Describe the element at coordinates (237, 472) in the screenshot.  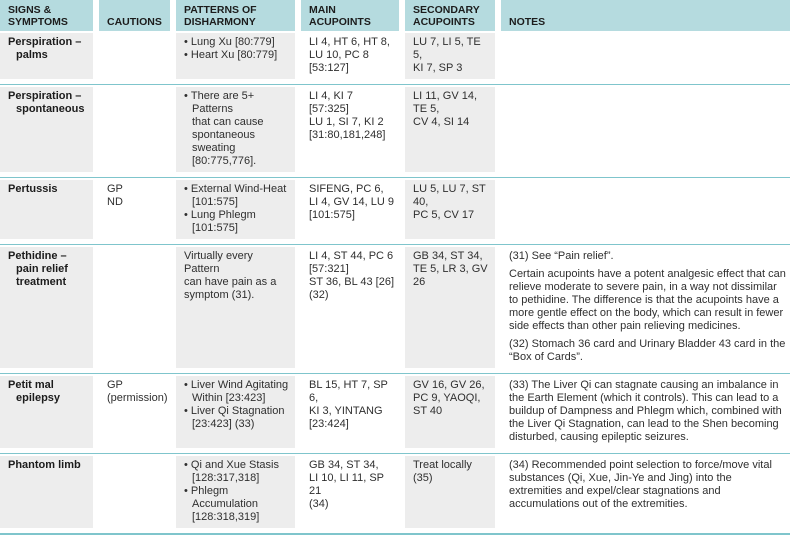
I see `pattern-item: Qi and Xue Stasis [128:317,318]` at that location.